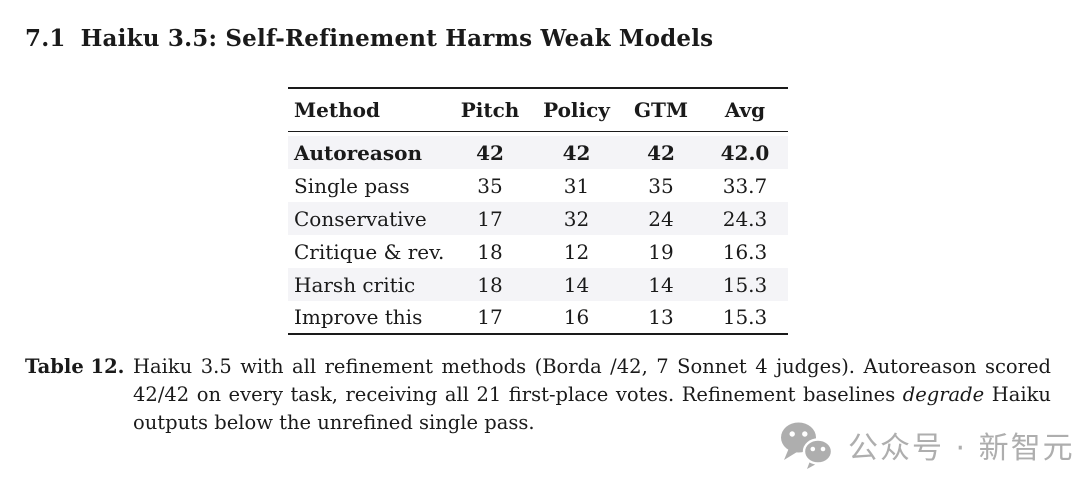 This screenshot has width=1080, height=488. What do you see at coordinates (661, 185) in the screenshot?
I see `gtm-cell: 35` at bounding box center [661, 185].